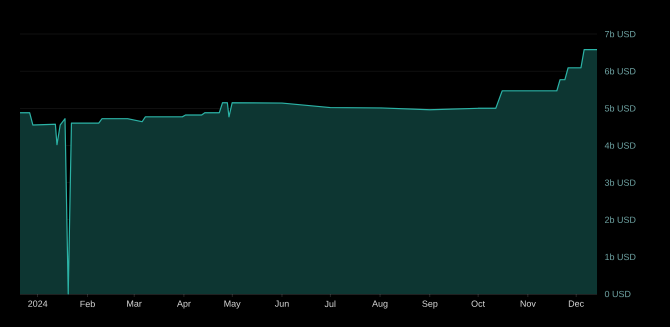 Image resolution: width=670 pixels, height=327 pixels. I want to click on x-tick-label: Apr, so click(183, 304).